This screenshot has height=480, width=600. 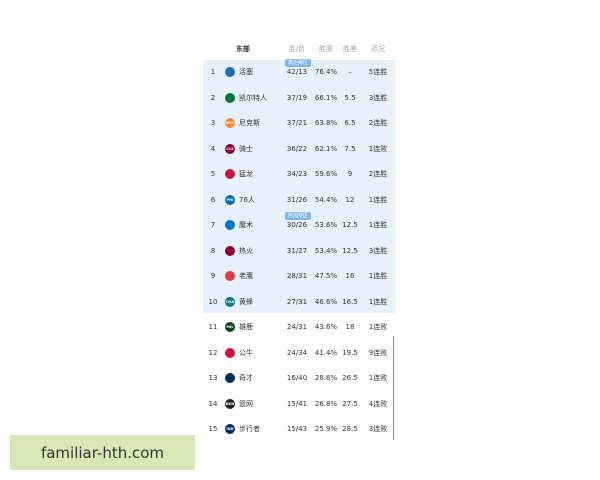 What do you see at coordinates (350, 327) in the screenshot?
I see `games-behind: 18` at bounding box center [350, 327].